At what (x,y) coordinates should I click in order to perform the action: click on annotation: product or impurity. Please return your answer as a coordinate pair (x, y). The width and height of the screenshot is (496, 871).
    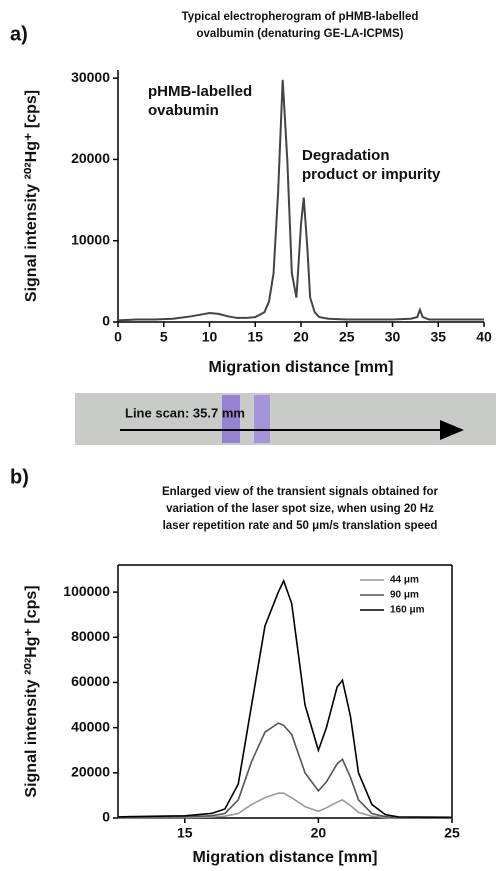
    Looking at the image, I should click on (371, 174).